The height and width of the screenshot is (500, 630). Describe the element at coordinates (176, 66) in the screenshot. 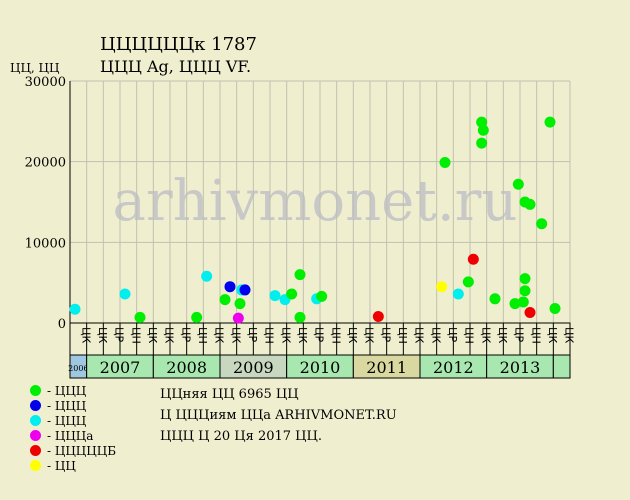

I see `chart-subtitle: ЦЦЦ Ag, ЦЦЦ VF.` at that location.